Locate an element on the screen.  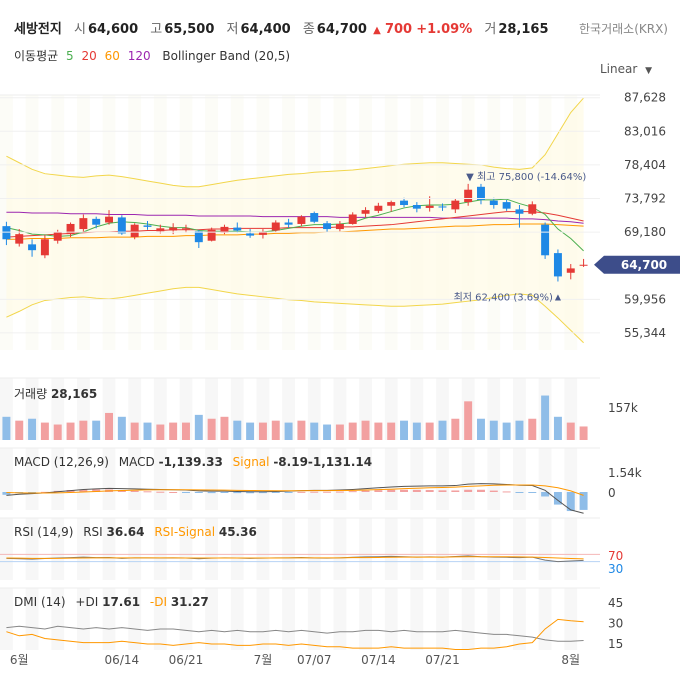
dmi-panel-title: DMI (14) +DI 17.61 -DI 31.27 is located at coordinates (111, 602).